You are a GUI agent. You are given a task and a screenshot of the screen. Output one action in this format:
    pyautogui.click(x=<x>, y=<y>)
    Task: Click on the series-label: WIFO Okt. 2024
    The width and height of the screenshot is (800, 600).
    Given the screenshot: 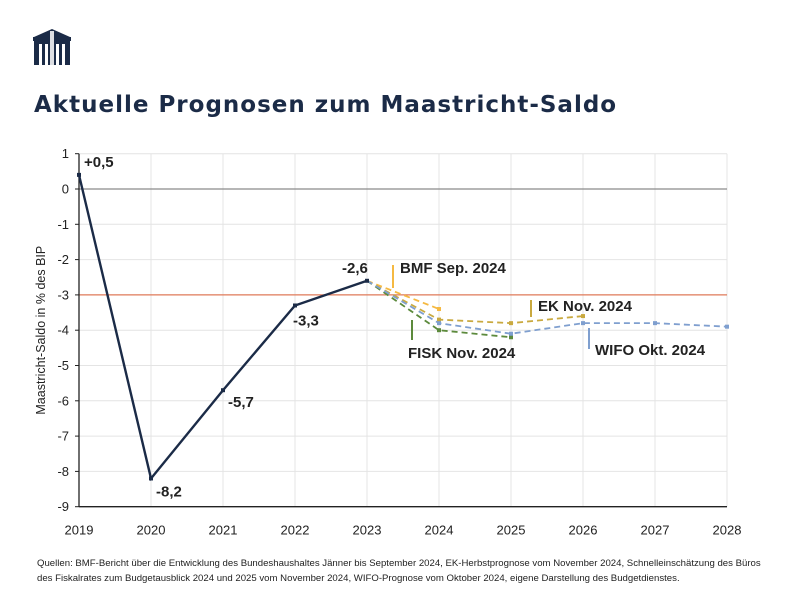 What is the action you would take?
    pyautogui.click(x=650, y=350)
    